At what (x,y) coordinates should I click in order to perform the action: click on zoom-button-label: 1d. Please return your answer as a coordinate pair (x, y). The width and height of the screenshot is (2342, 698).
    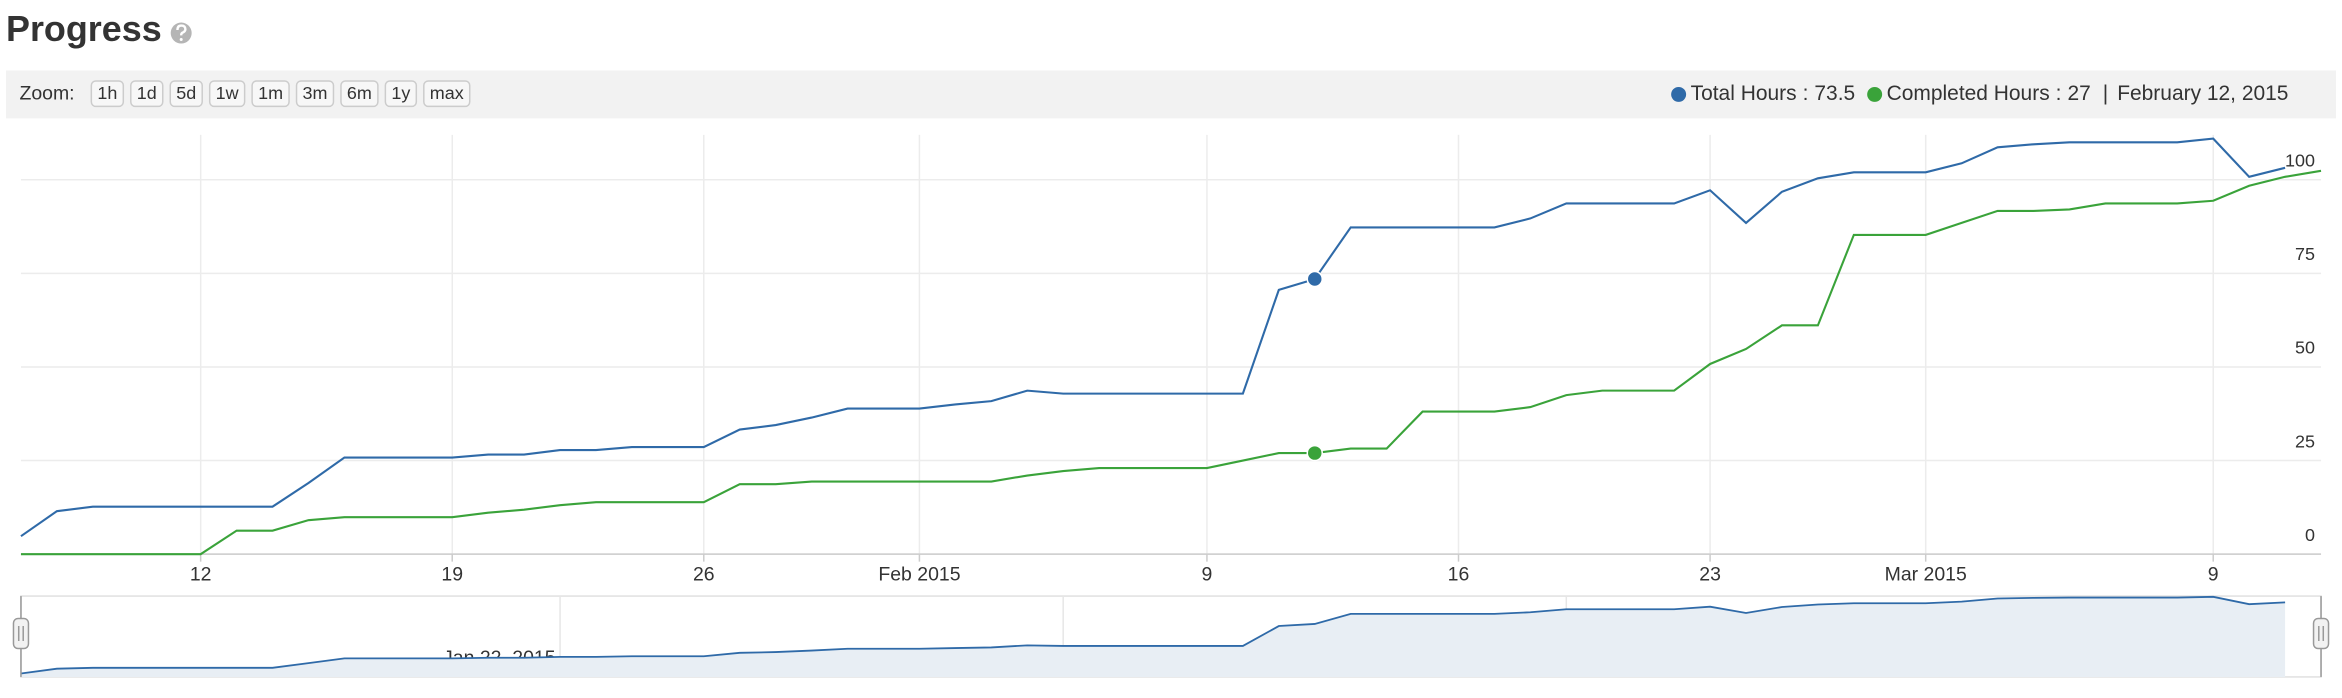
    Looking at the image, I should click on (147, 93).